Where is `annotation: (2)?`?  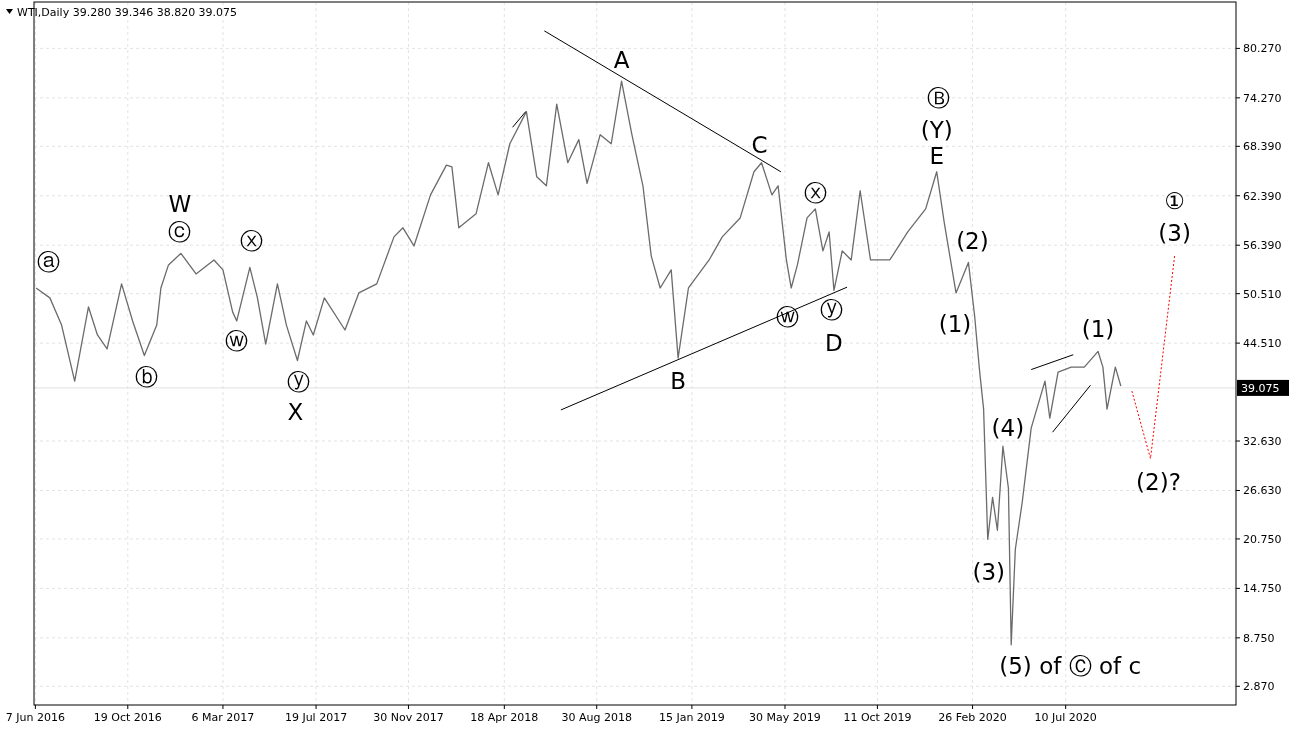
annotation: (2)? is located at coordinates (1158, 481).